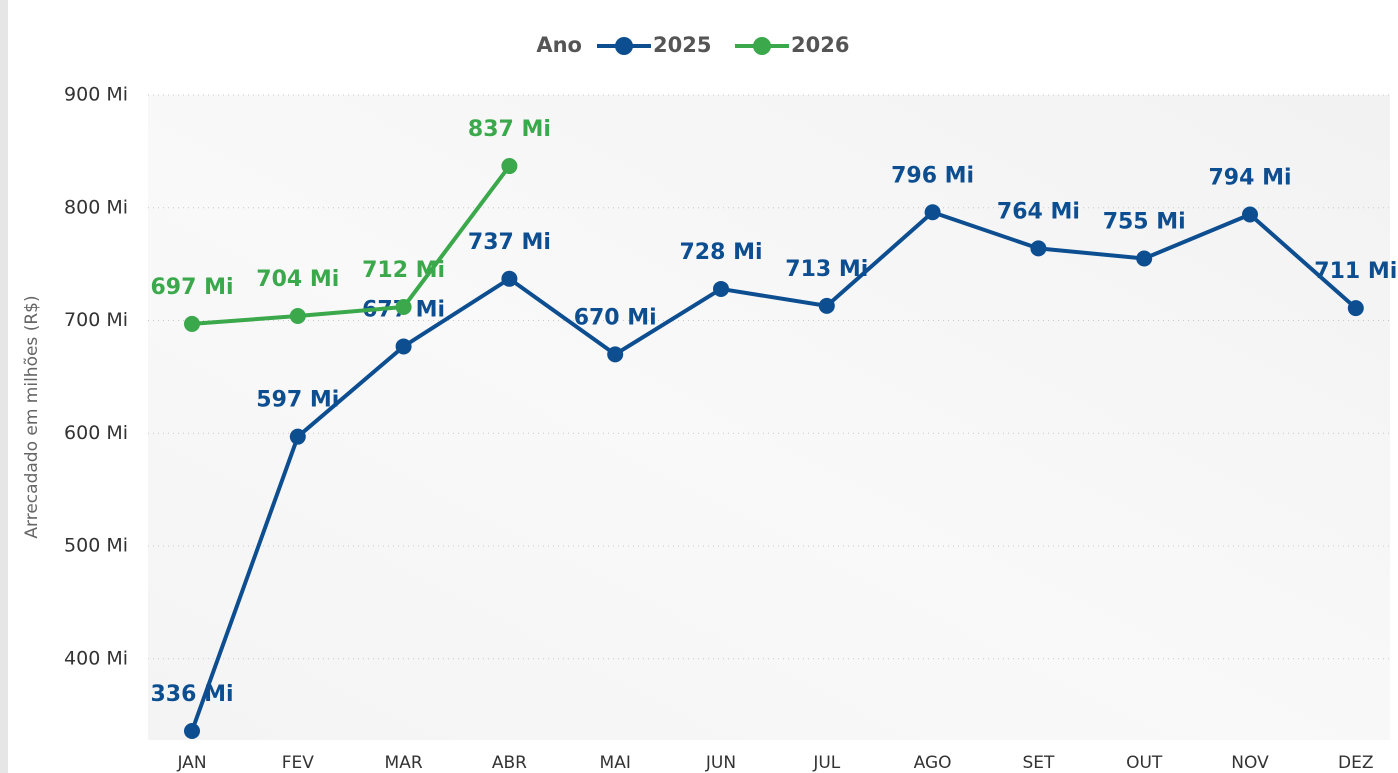 The width and height of the screenshot is (1398, 773). I want to click on x-tick-label: ABR, so click(509, 763).